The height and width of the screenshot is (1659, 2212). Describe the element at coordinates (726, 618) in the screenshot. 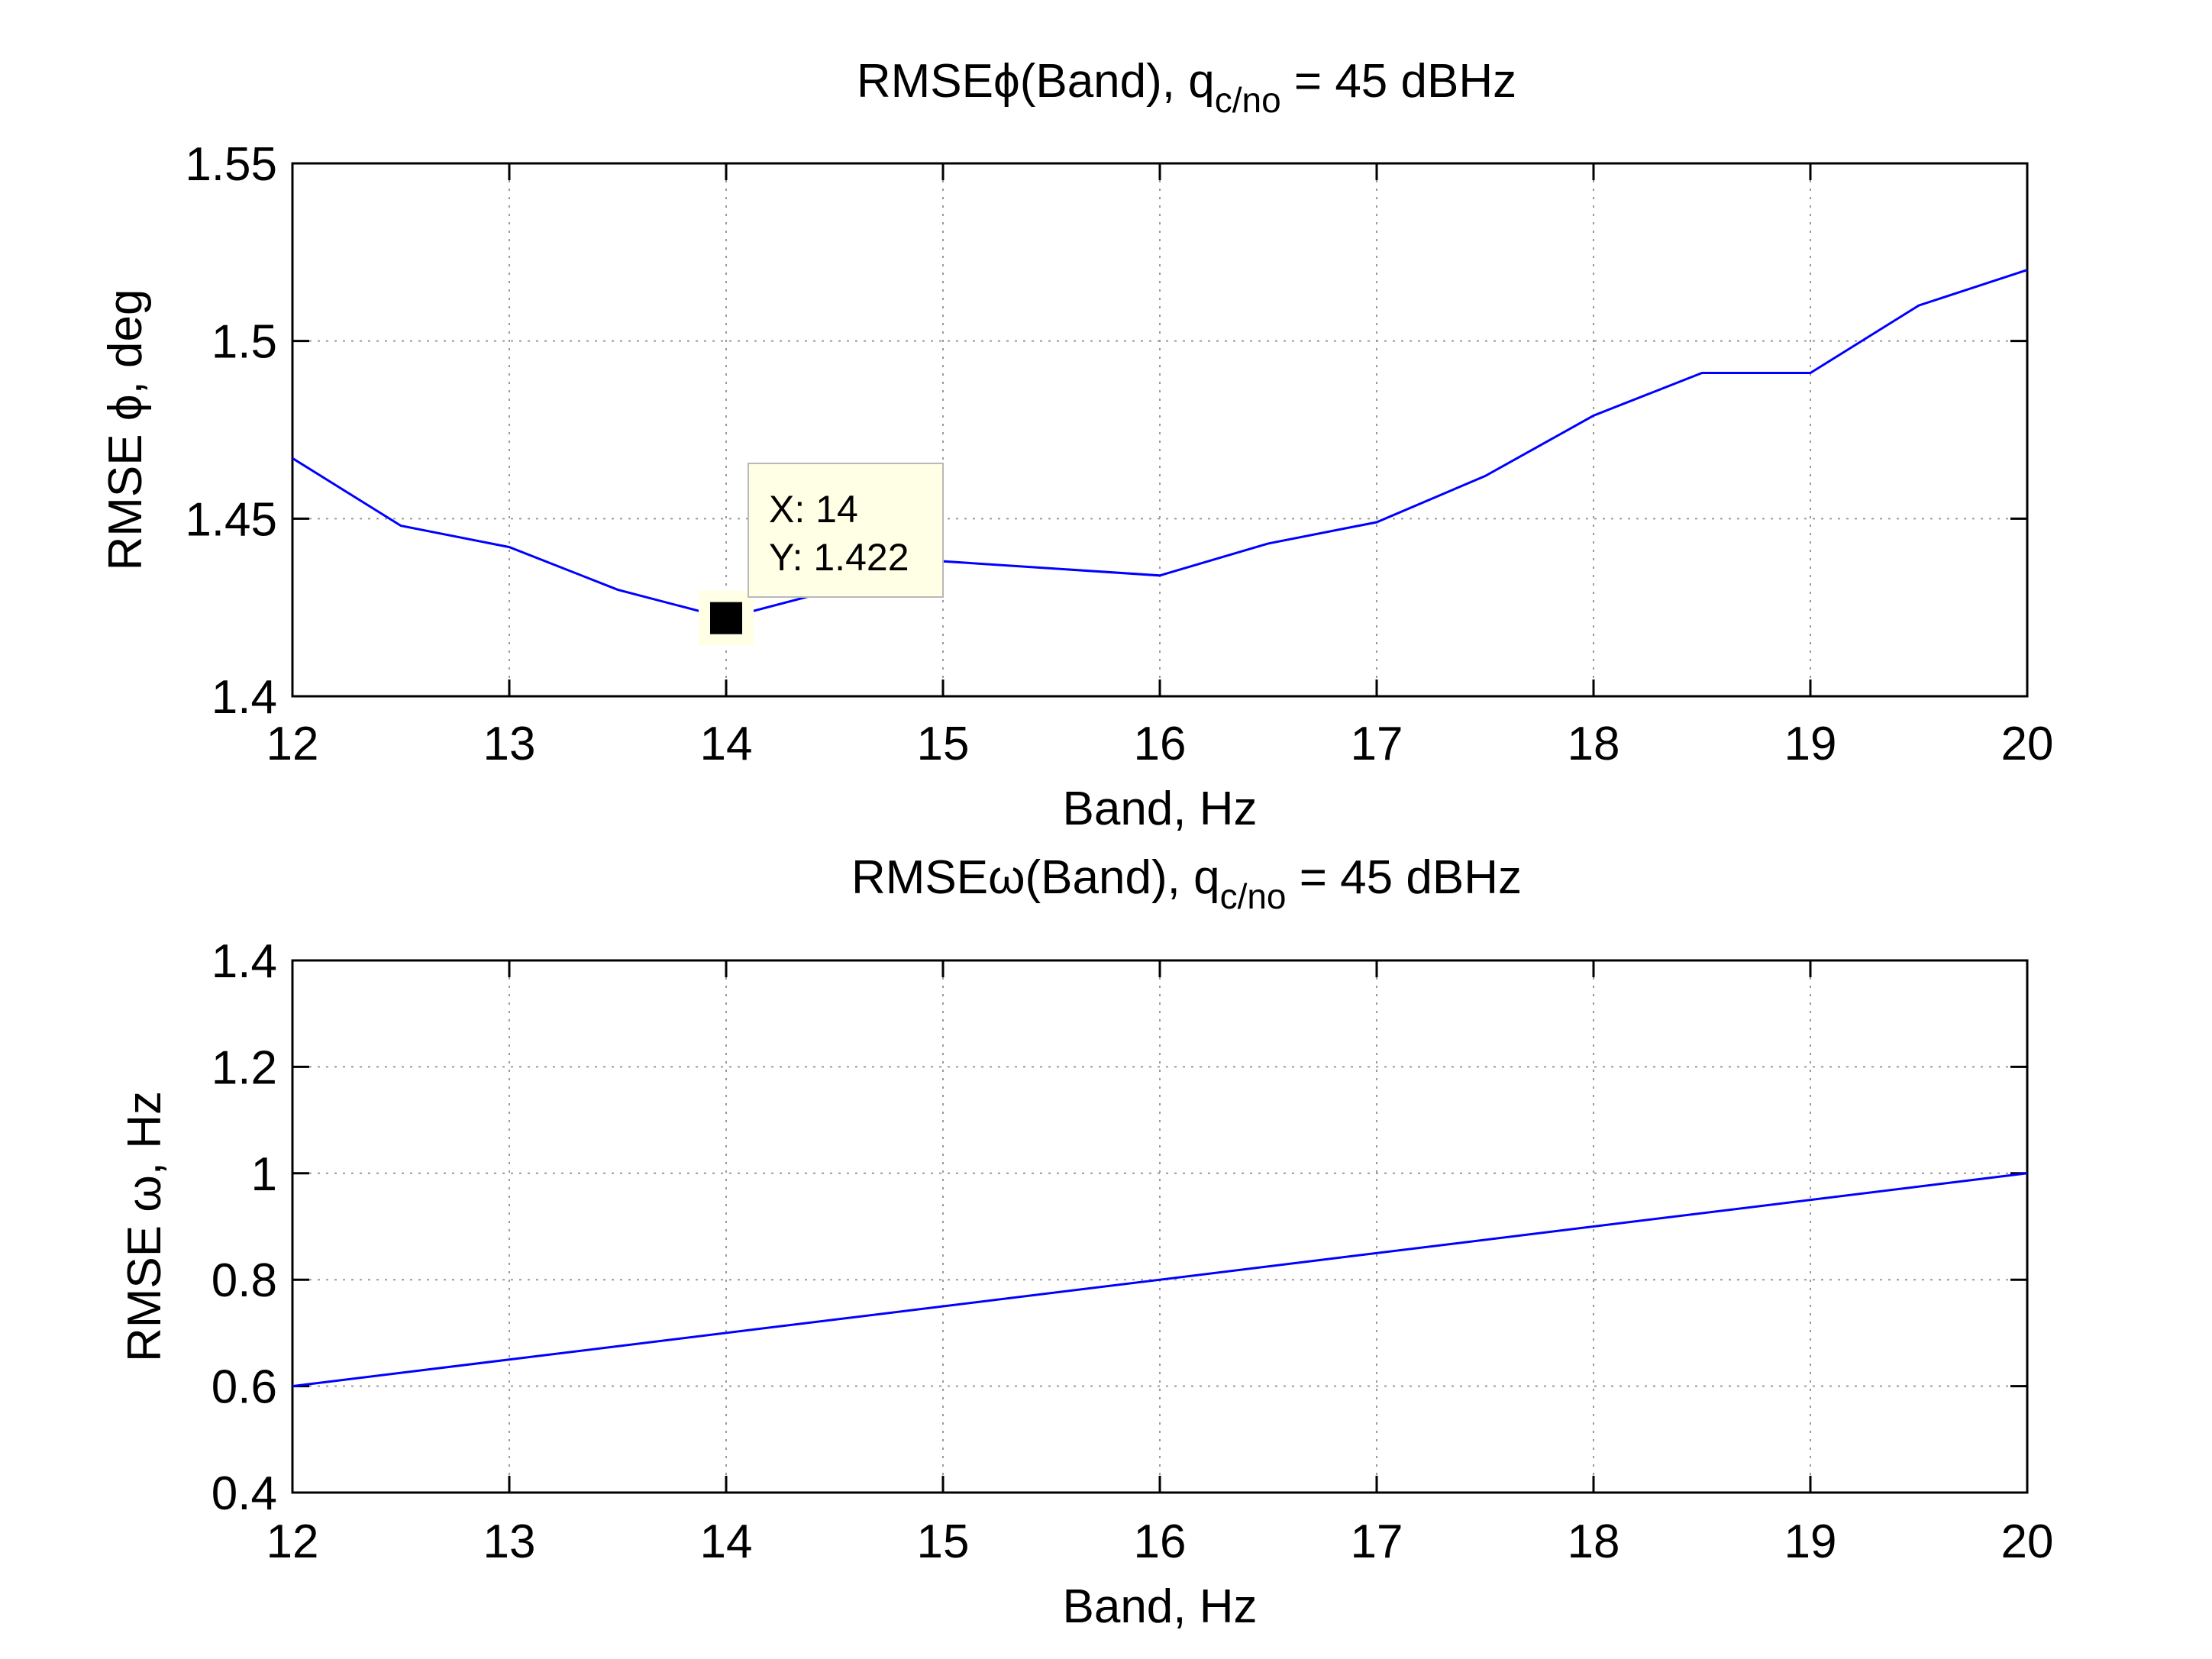

I see `datatip-marker` at that location.